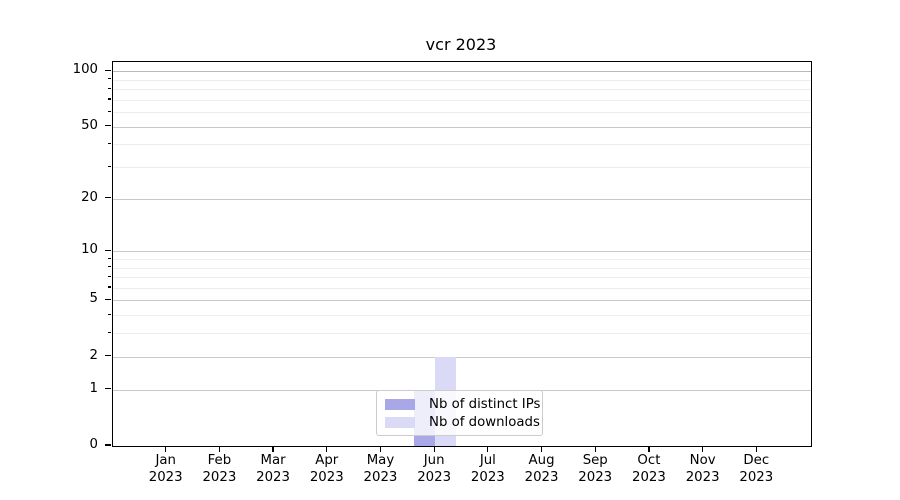 This screenshot has height=500, width=900. What do you see at coordinates (93, 299) in the screenshot?
I see `y-tick-label: 5` at bounding box center [93, 299].